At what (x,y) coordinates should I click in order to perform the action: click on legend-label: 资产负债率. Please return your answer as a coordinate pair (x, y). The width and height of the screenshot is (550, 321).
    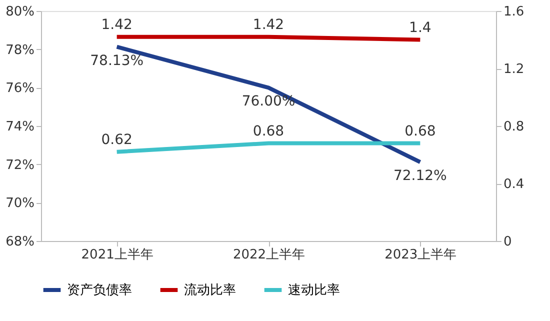
    Looking at the image, I should click on (99, 290).